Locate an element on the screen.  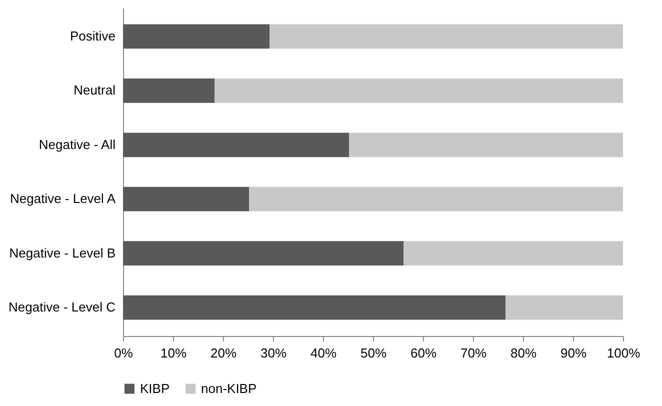
x-tick-label: 10% is located at coordinates (173, 353).